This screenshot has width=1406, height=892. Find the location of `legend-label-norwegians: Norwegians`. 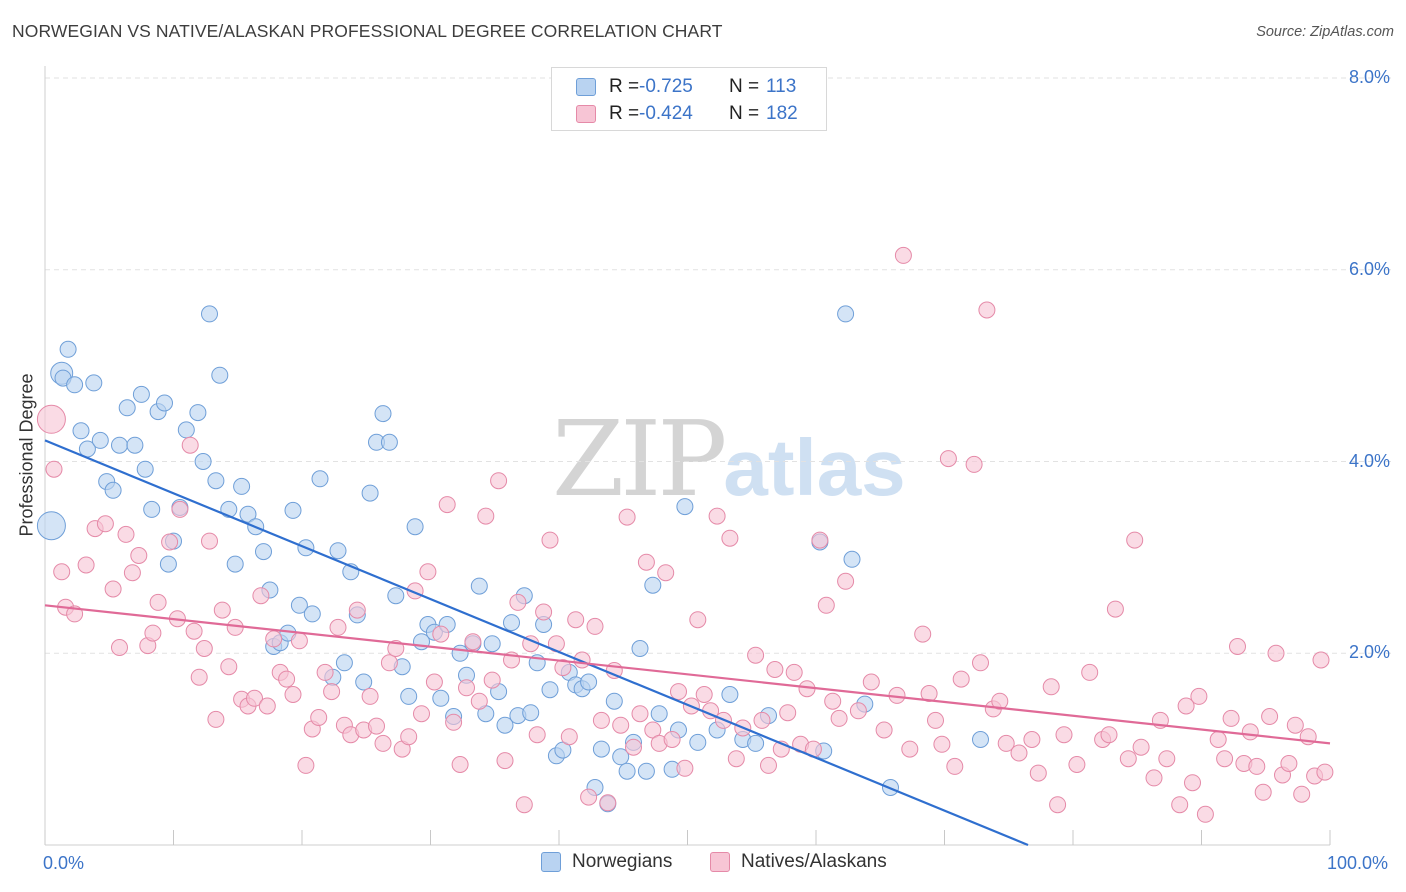

legend-label-norwegians: Norwegians is located at coordinates (622, 861).